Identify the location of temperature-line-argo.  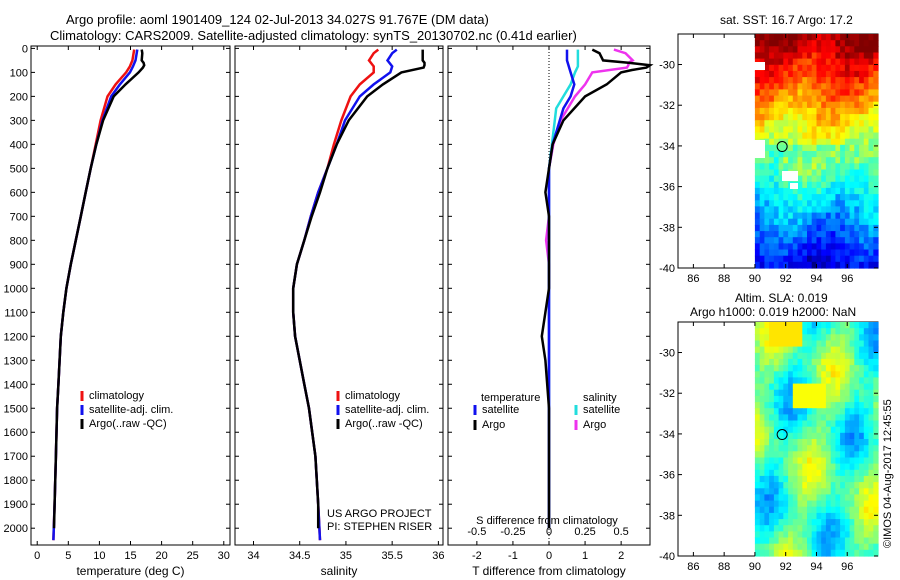
(99, 289).